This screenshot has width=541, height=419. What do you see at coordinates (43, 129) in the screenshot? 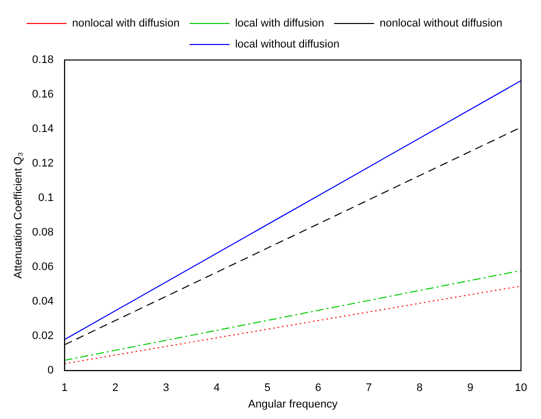
I see `y-tick-label: 0.14` at bounding box center [43, 129].